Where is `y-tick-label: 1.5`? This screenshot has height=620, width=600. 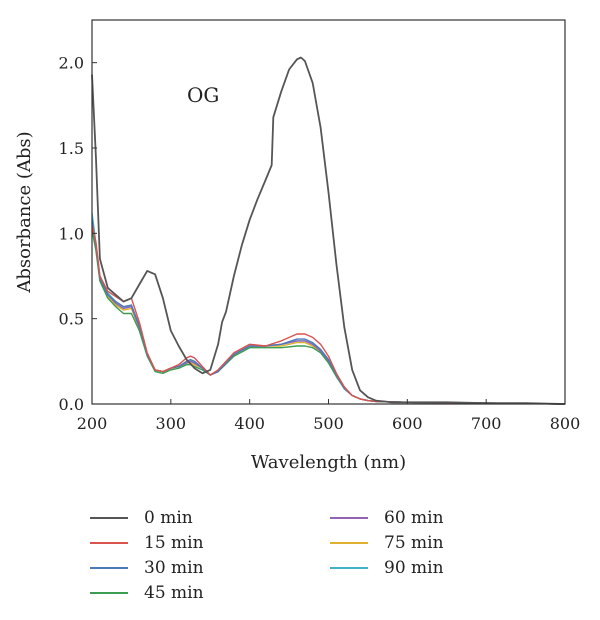 y-tick-label: 1.5 is located at coordinates (71, 148).